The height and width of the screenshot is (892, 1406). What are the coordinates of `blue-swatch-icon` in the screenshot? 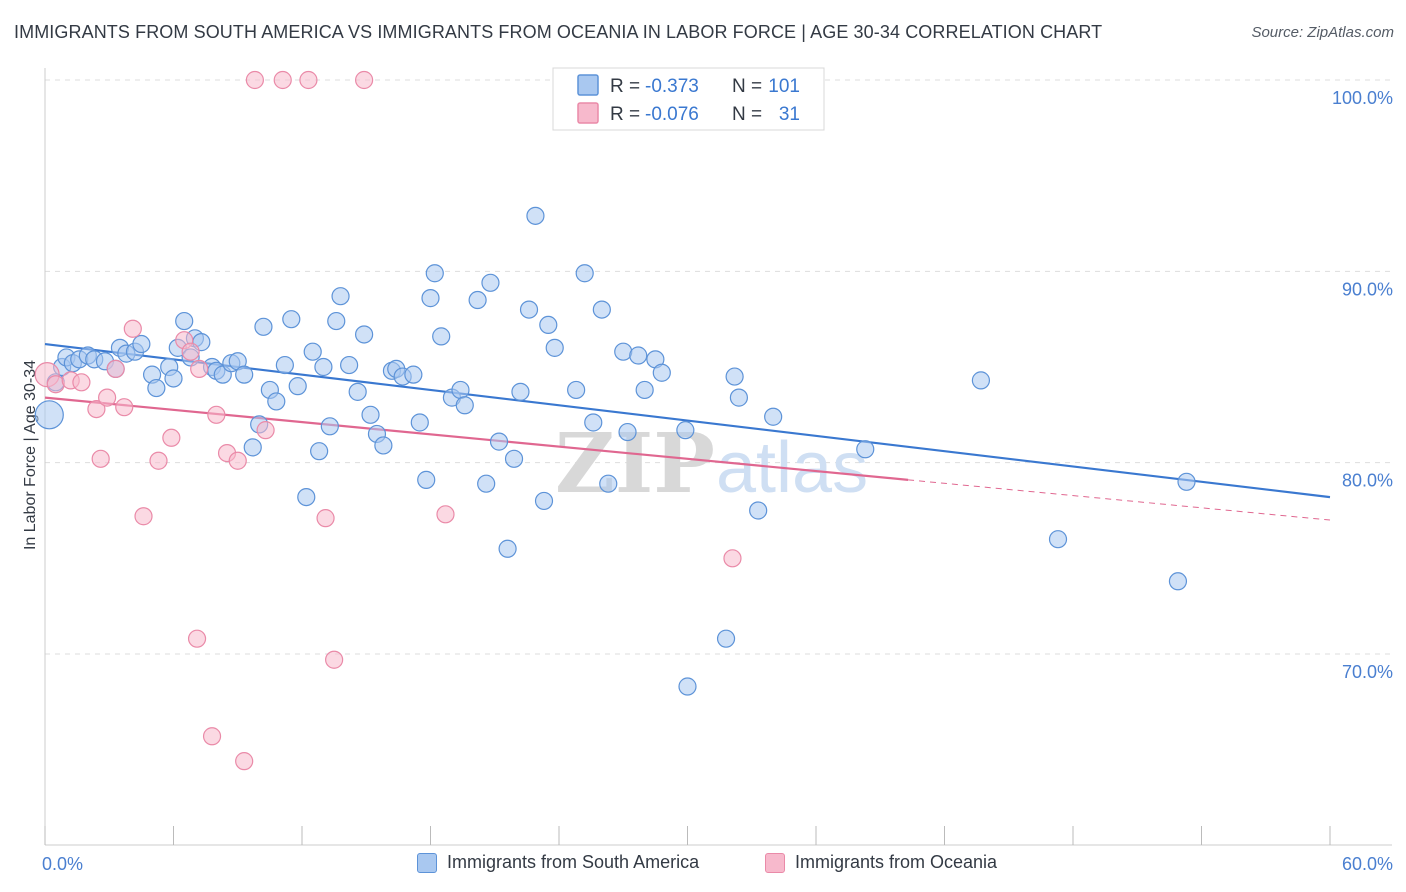 It's located at (427, 862).